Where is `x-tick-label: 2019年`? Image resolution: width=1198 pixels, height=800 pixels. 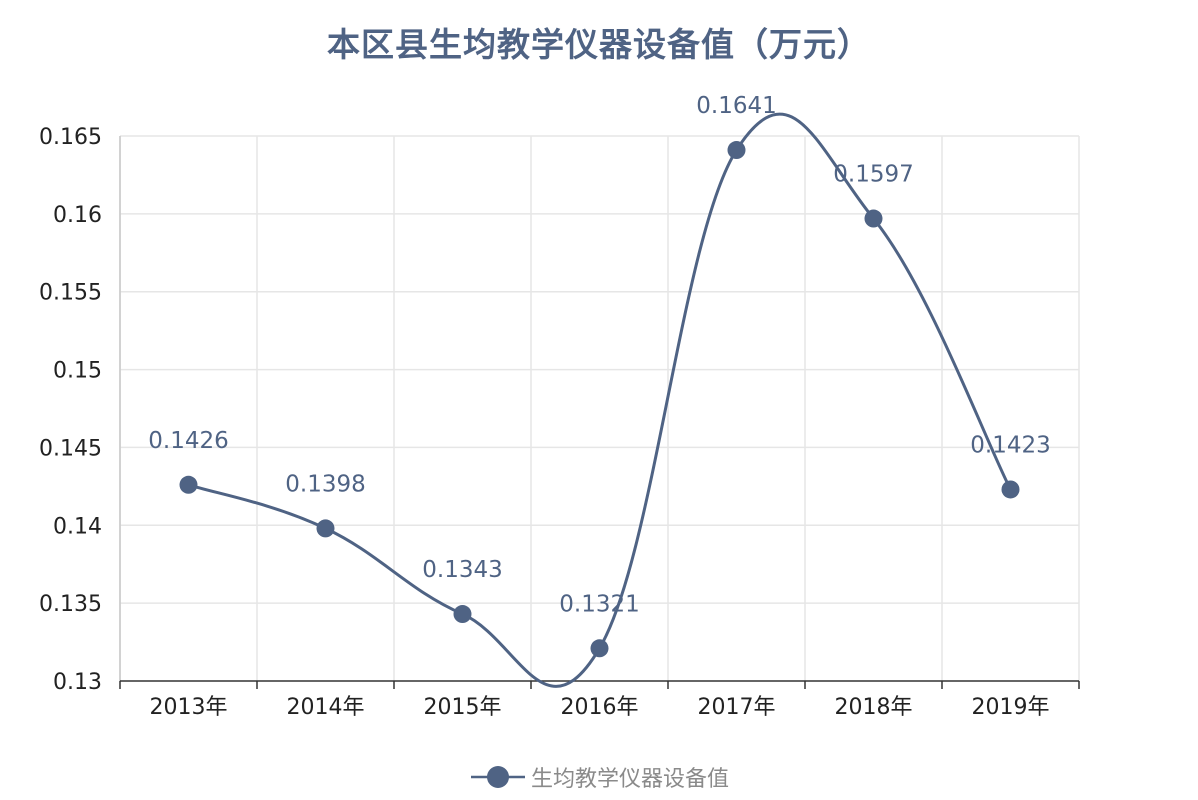
x-tick-label: 2019年 is located at coordinates (1011, 707).